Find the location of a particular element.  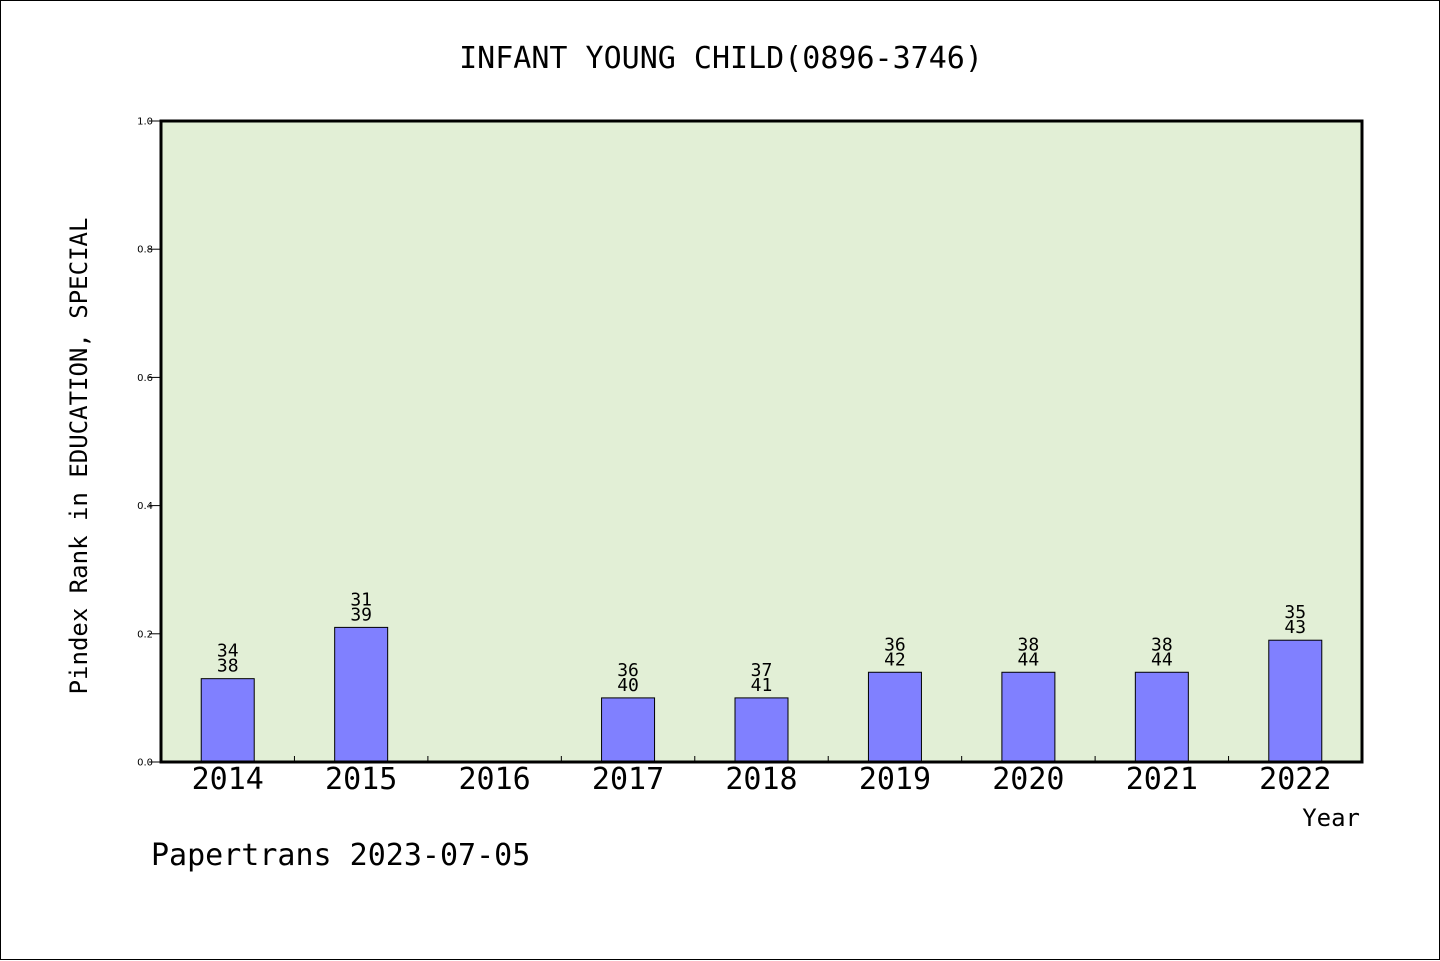

chart-title: INFANT YOUNG CHILD(0896-3746) is located at coordinates (721, 58).